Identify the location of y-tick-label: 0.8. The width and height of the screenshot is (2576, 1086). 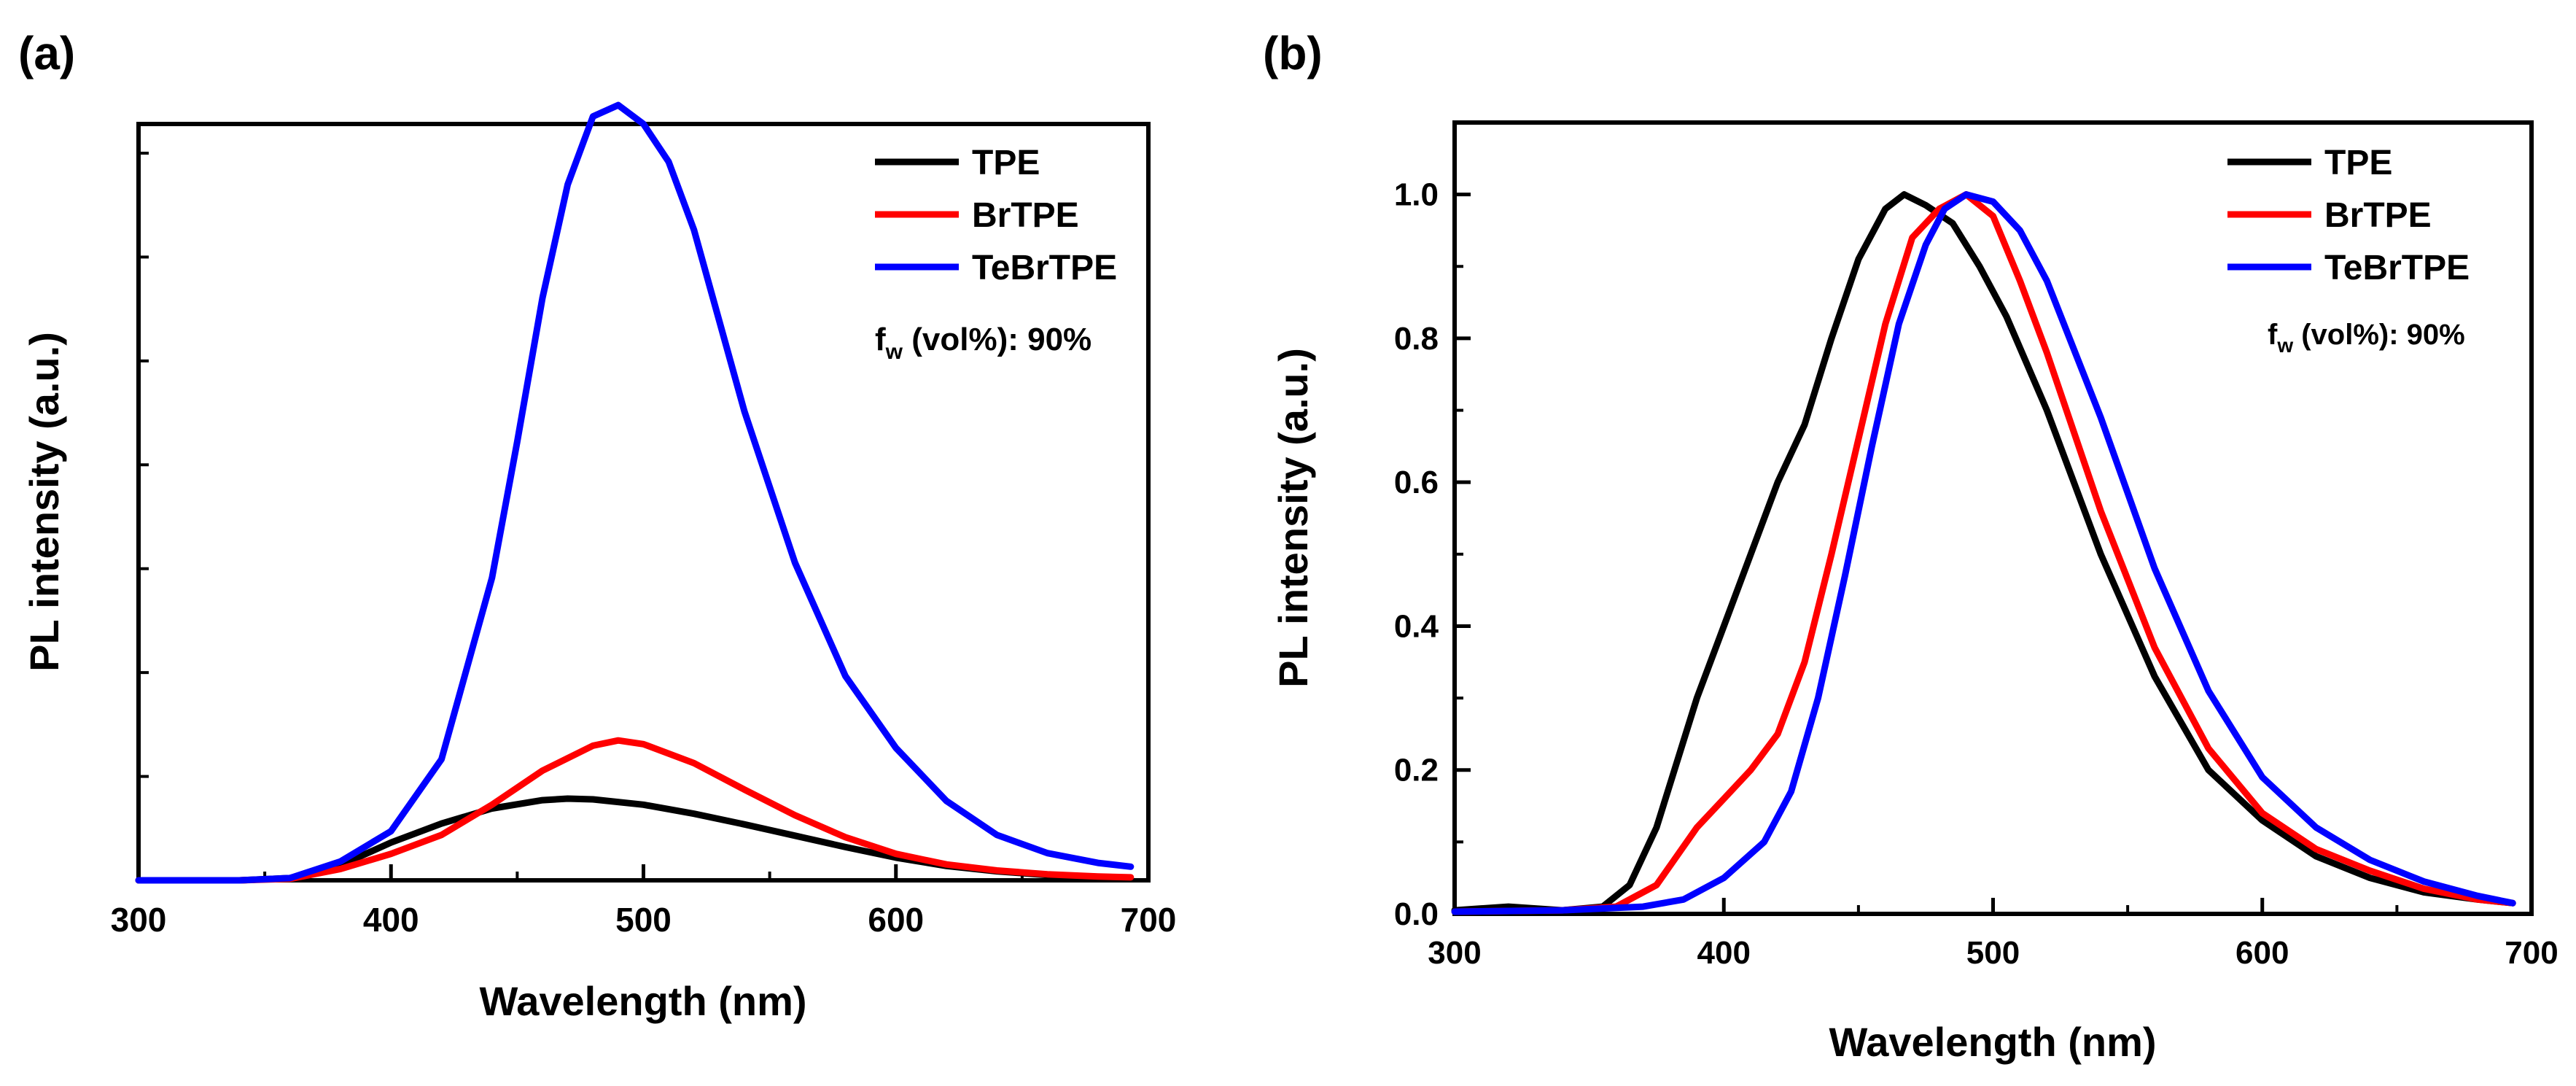
(1416, 339).